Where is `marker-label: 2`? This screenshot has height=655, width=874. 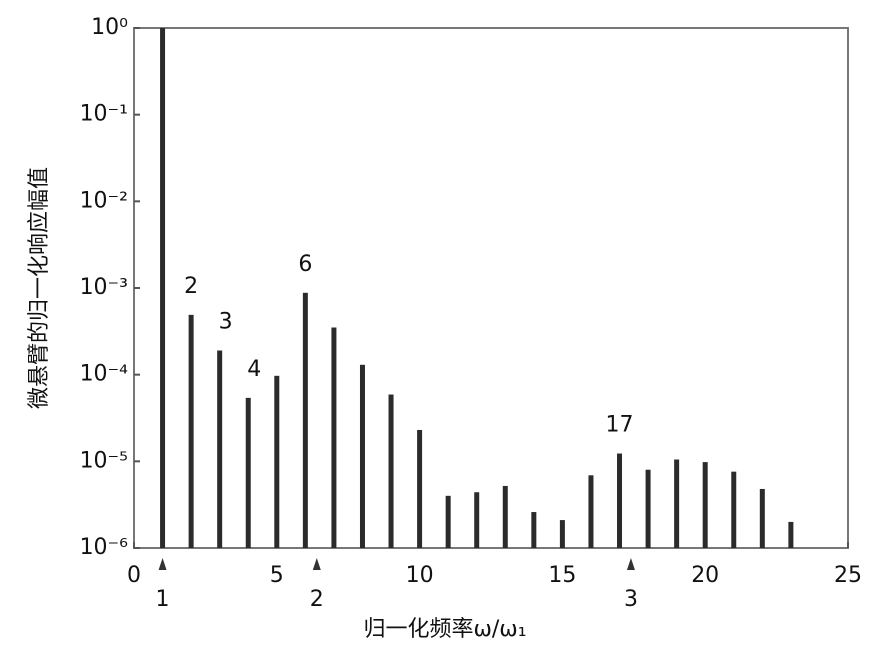
marker-label: 2 is located at coordinates (317, 599).